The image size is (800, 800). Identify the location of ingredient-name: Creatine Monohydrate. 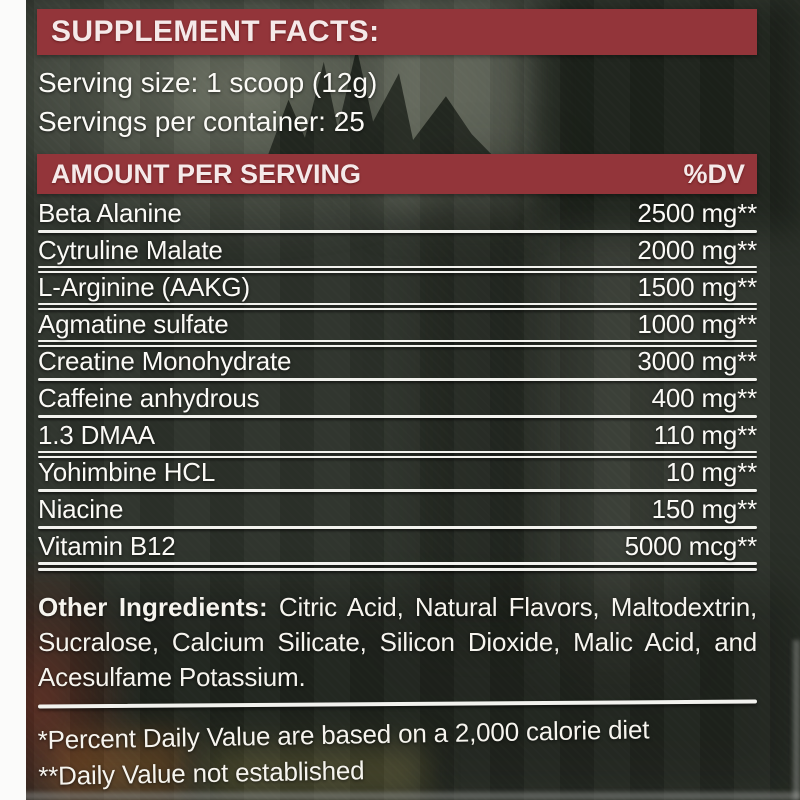
(165, 361).